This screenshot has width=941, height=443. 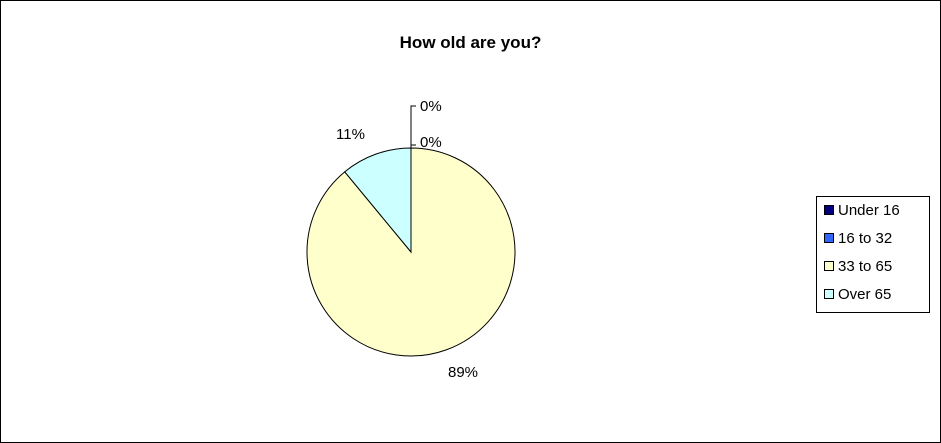 I want to click on slice-label-over-65: 11%, so click(x=350, y=134).